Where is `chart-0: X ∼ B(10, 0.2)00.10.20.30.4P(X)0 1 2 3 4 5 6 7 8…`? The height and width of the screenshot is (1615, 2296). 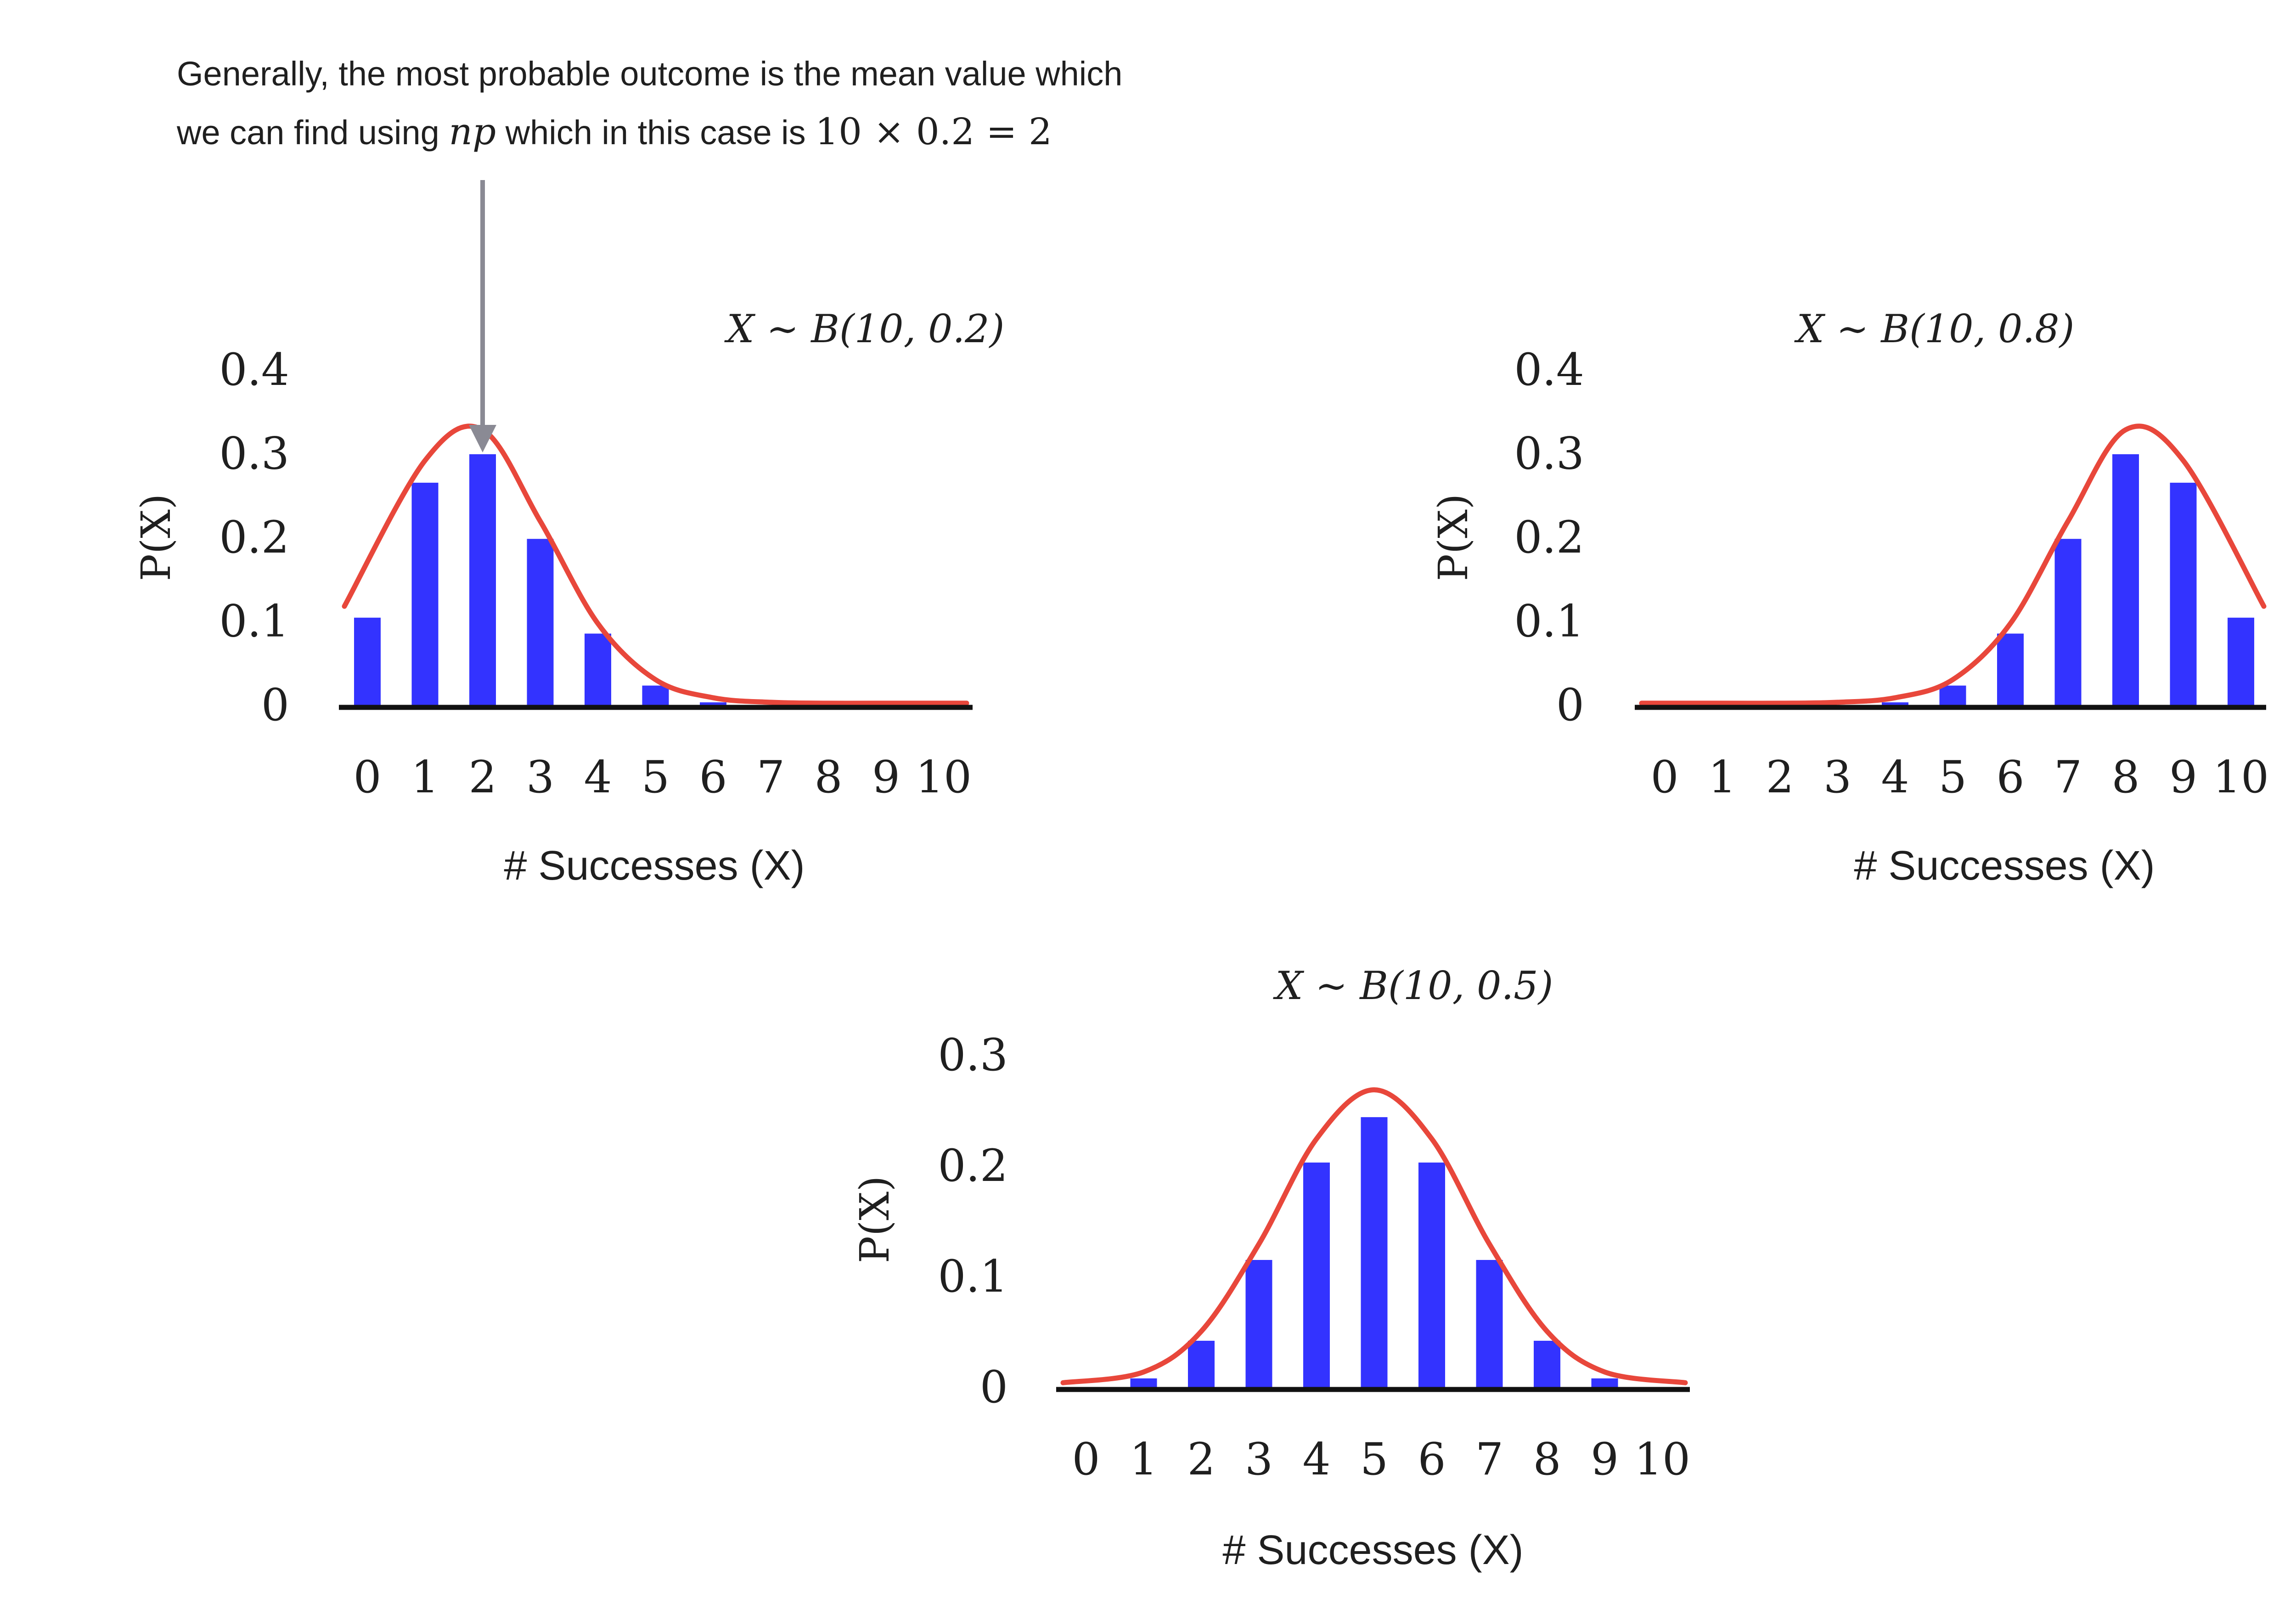 chart-0: X ∼ B(10, 0.2)00.10.20.30.4P(X)0 1 2 3 4 5 6 7 8… is located at coordinates (568, 597).